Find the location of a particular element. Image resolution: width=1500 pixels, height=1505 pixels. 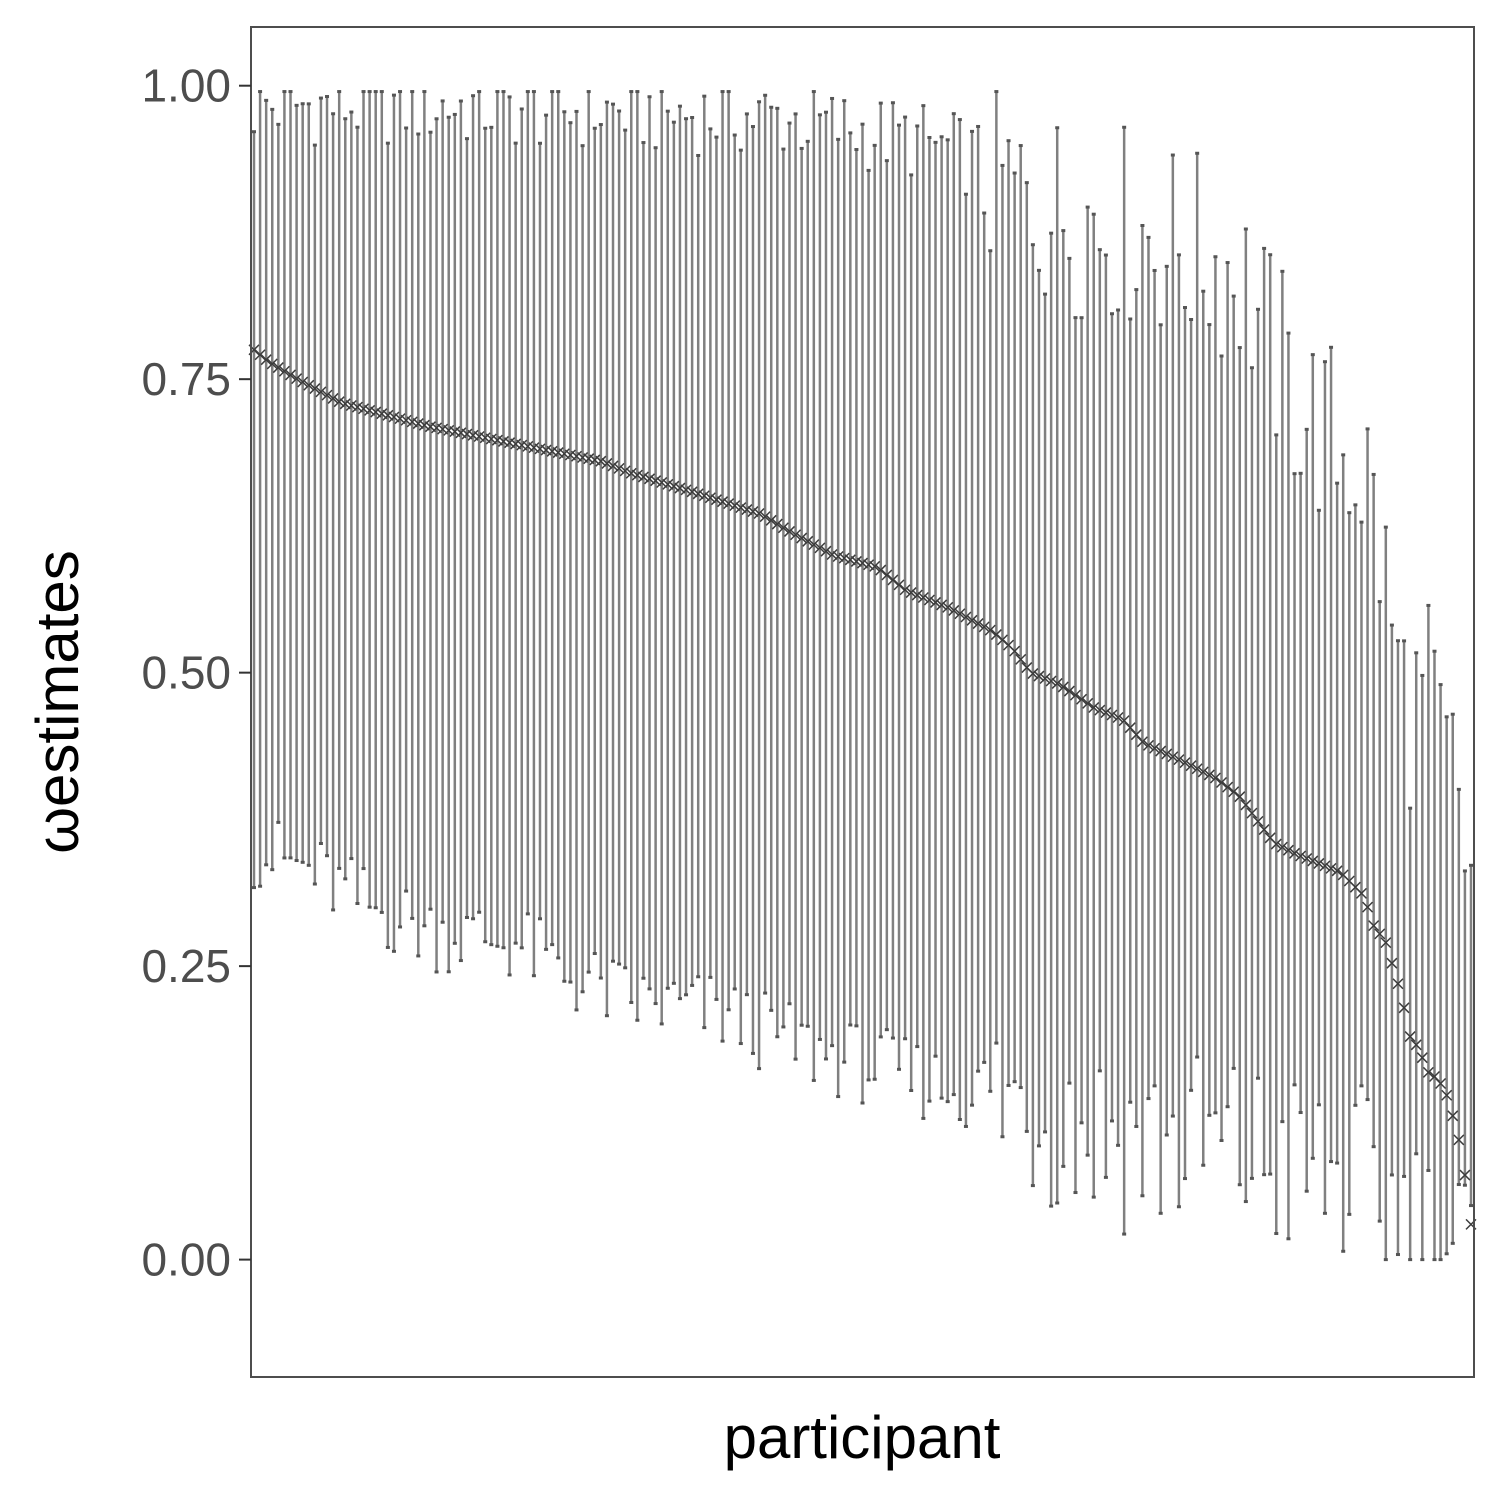

y-tick-label: 0.50 is located at coordinates (186, 673).